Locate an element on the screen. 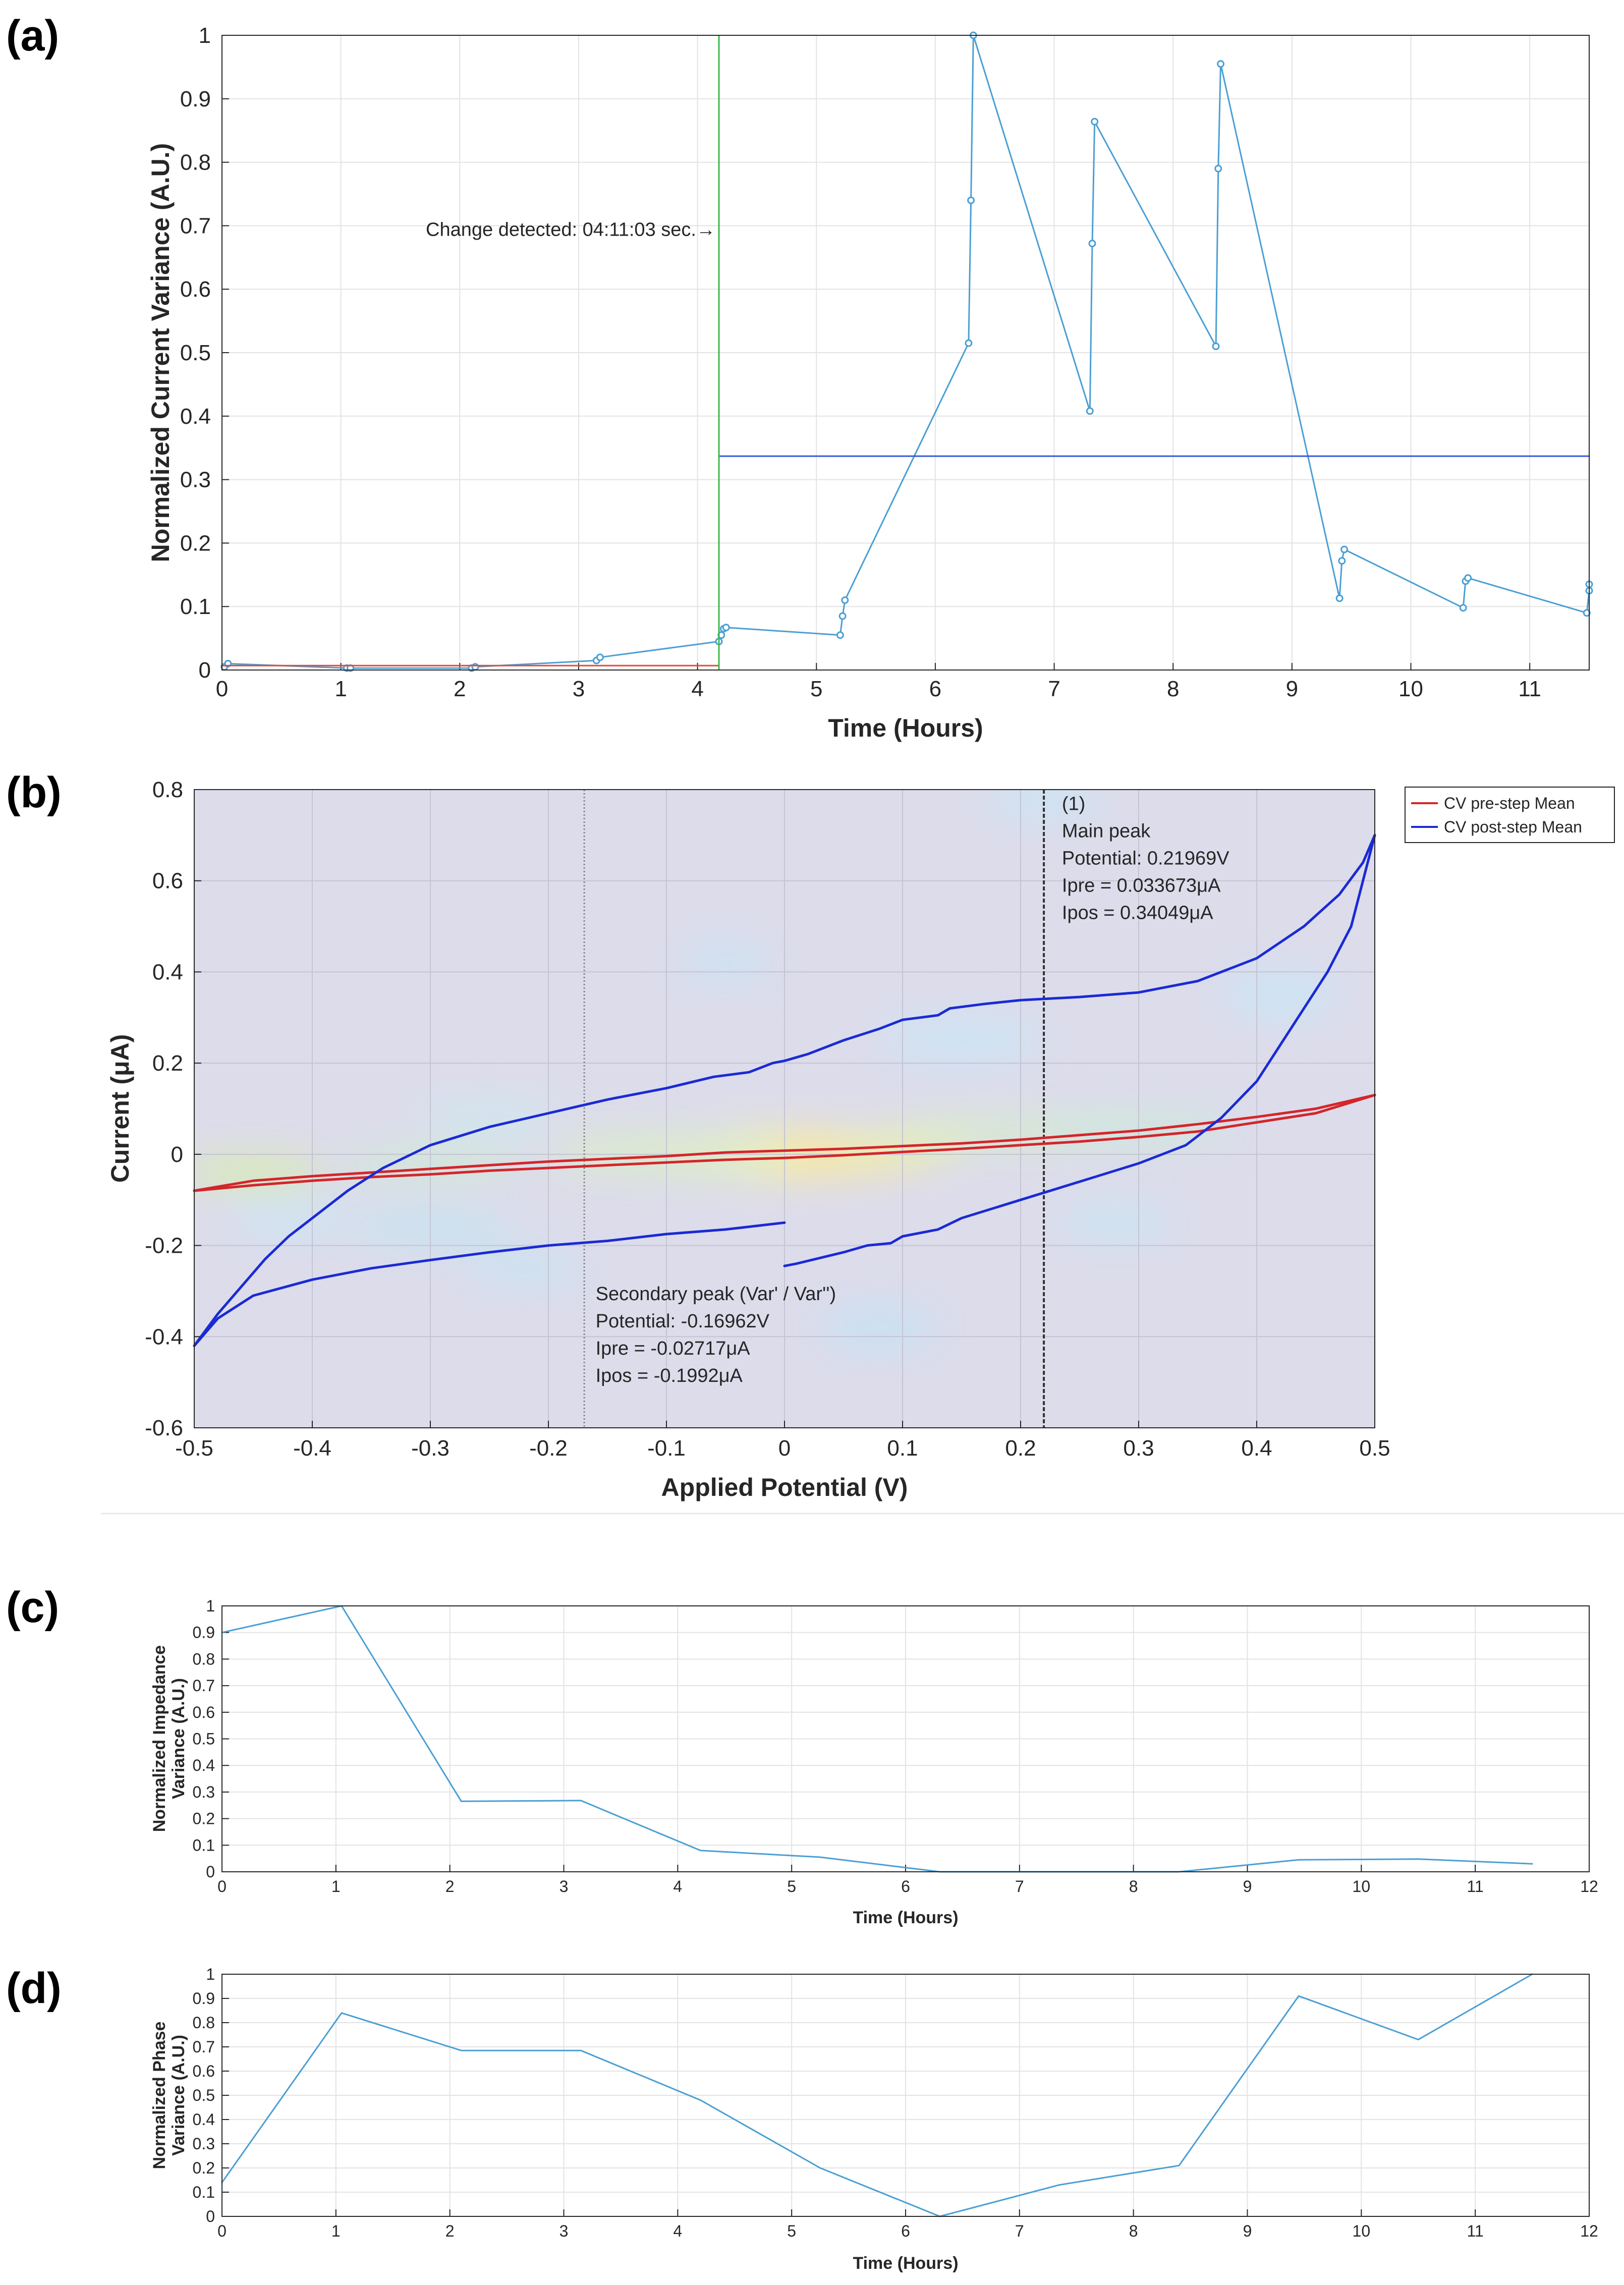  chart-c-ytick-label: 0.7 is located at coordinates (204, 1686).